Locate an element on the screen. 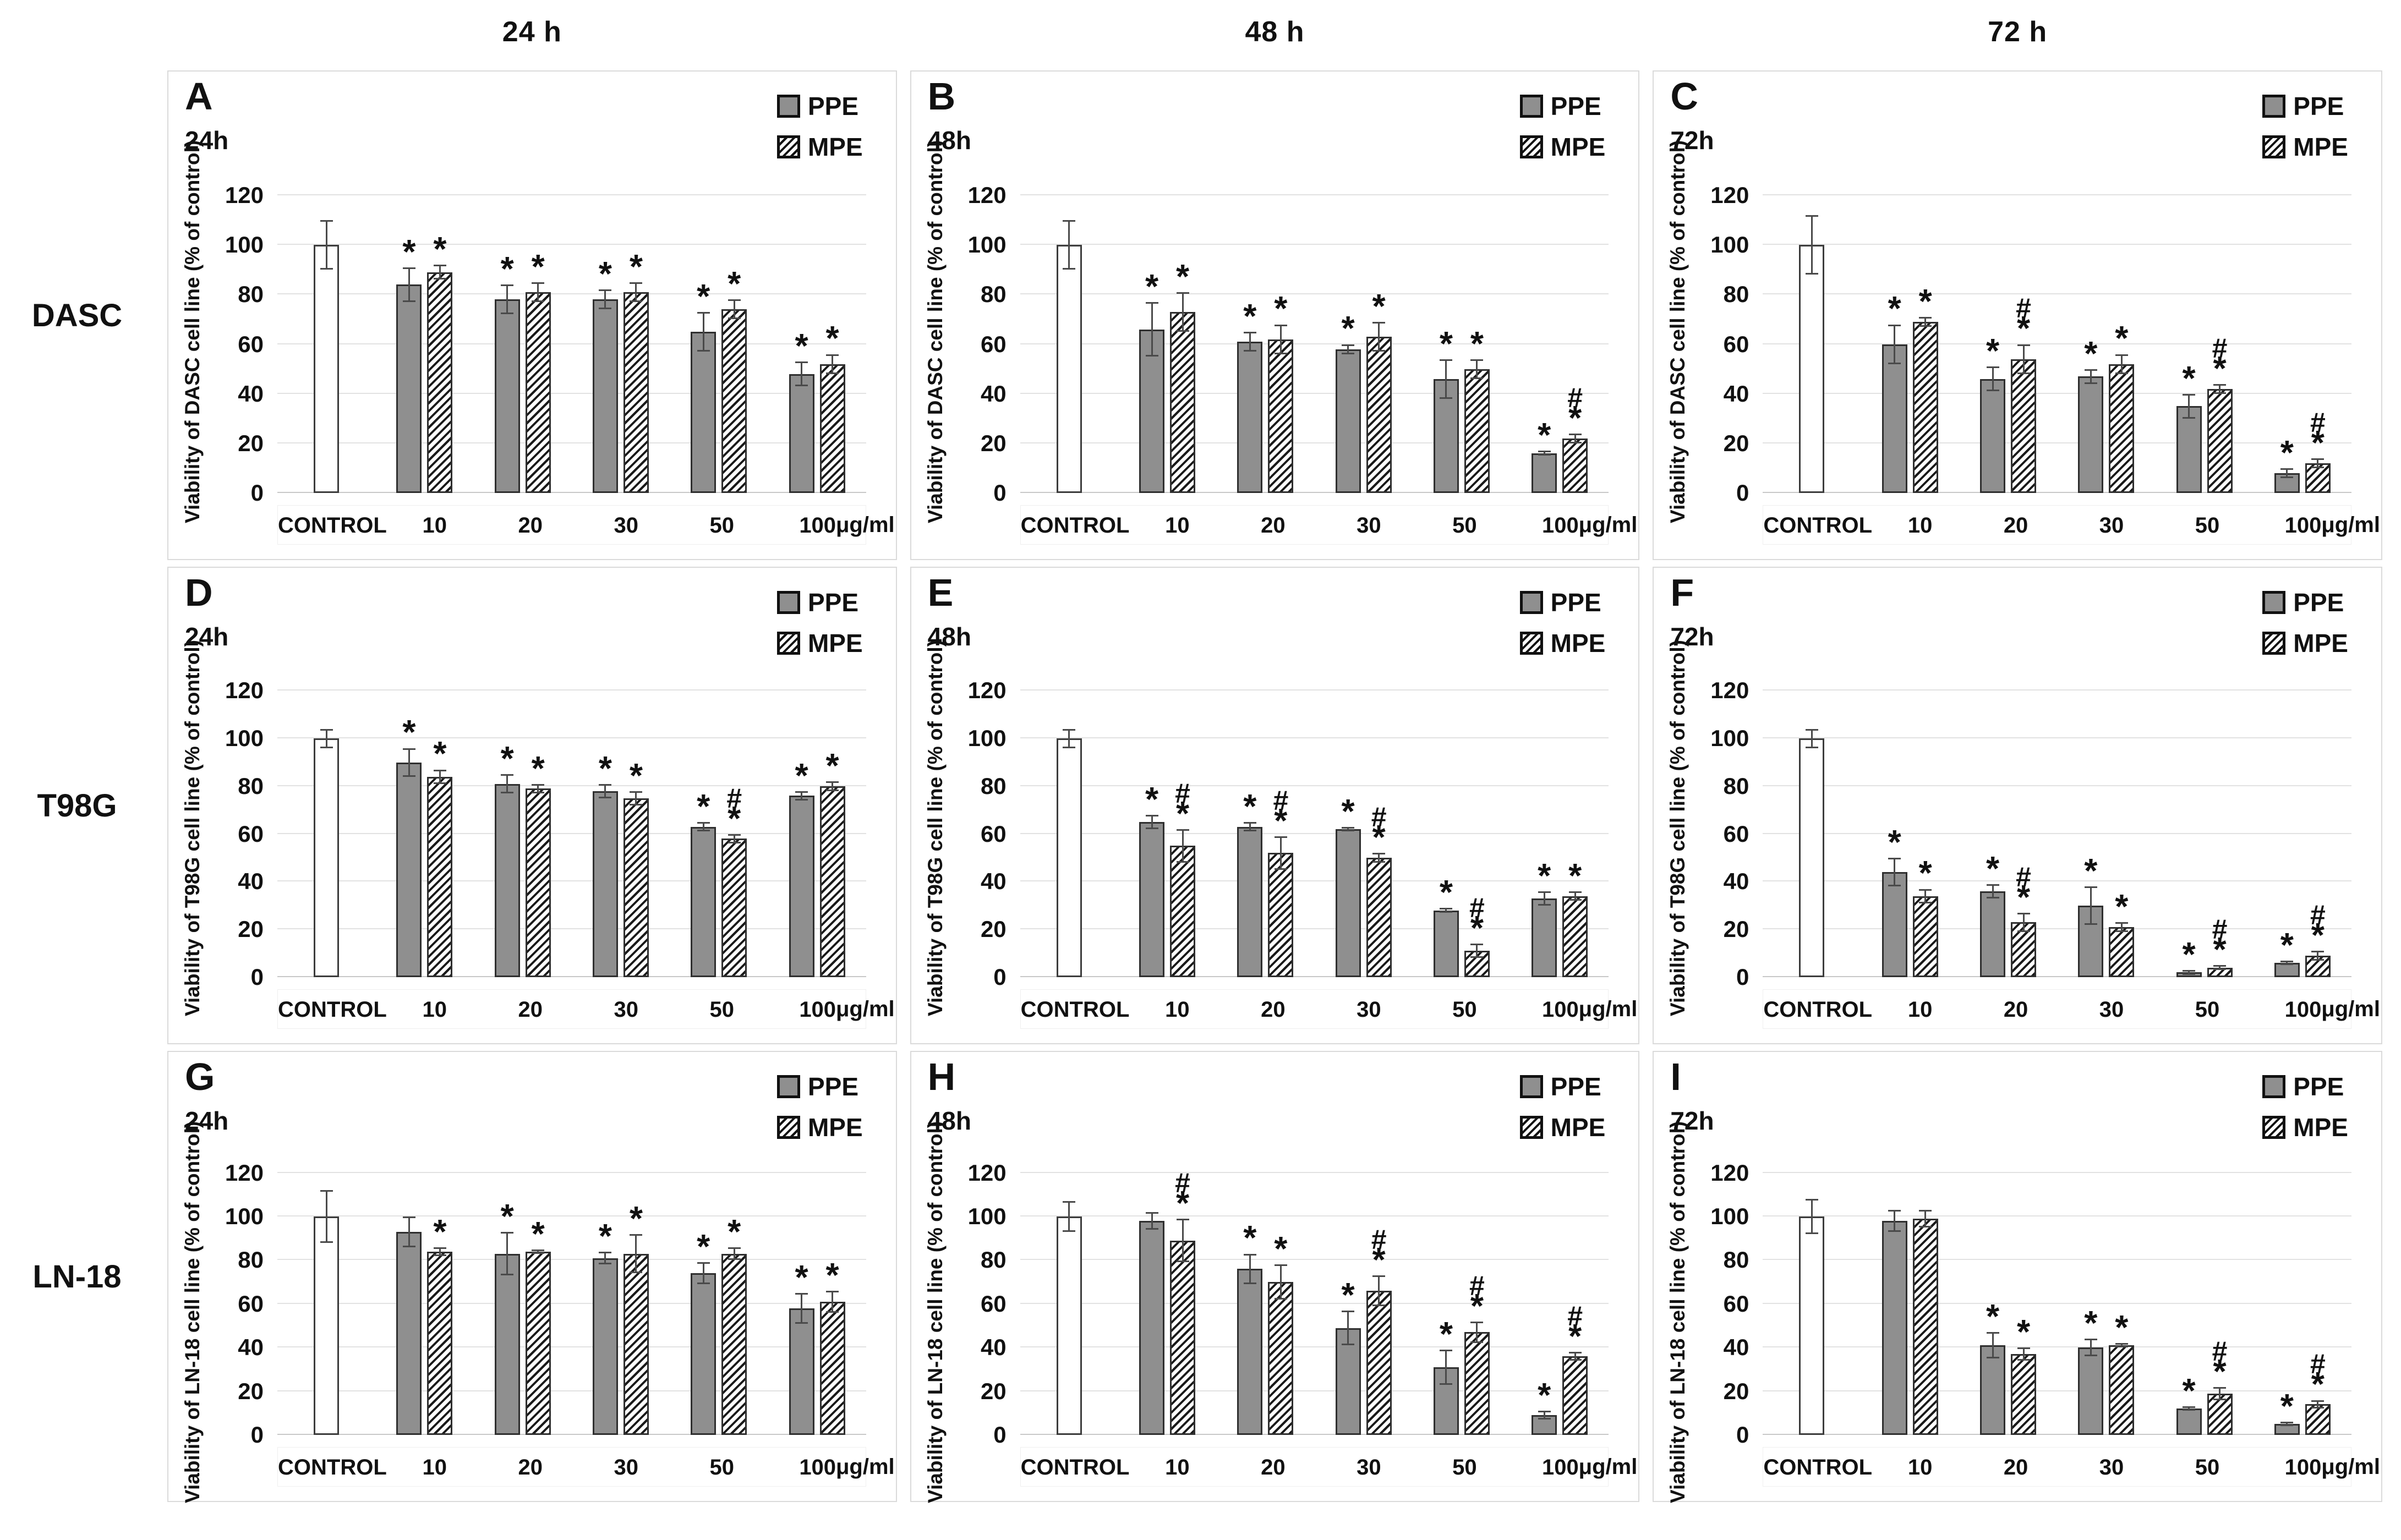 The image size is (2401, 1540). y-tick-label: 60 is located at coordinates (993, 344).